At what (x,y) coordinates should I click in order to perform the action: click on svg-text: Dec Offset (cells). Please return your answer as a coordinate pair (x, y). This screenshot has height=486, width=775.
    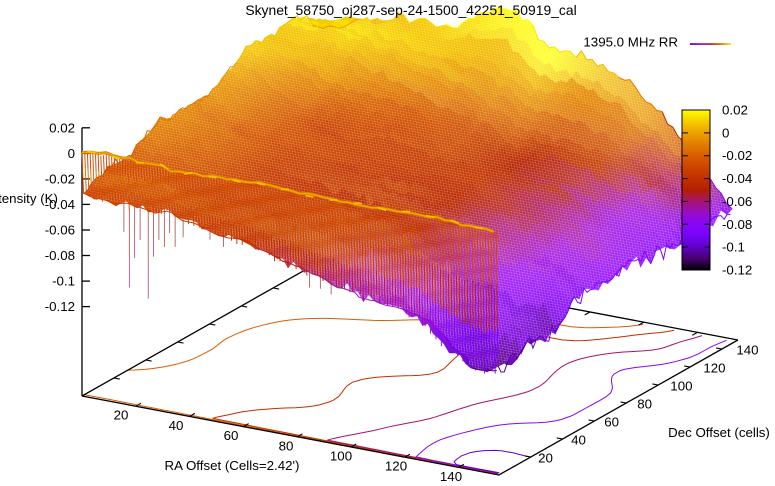
    Looking at the image, I should click on (719, 432).